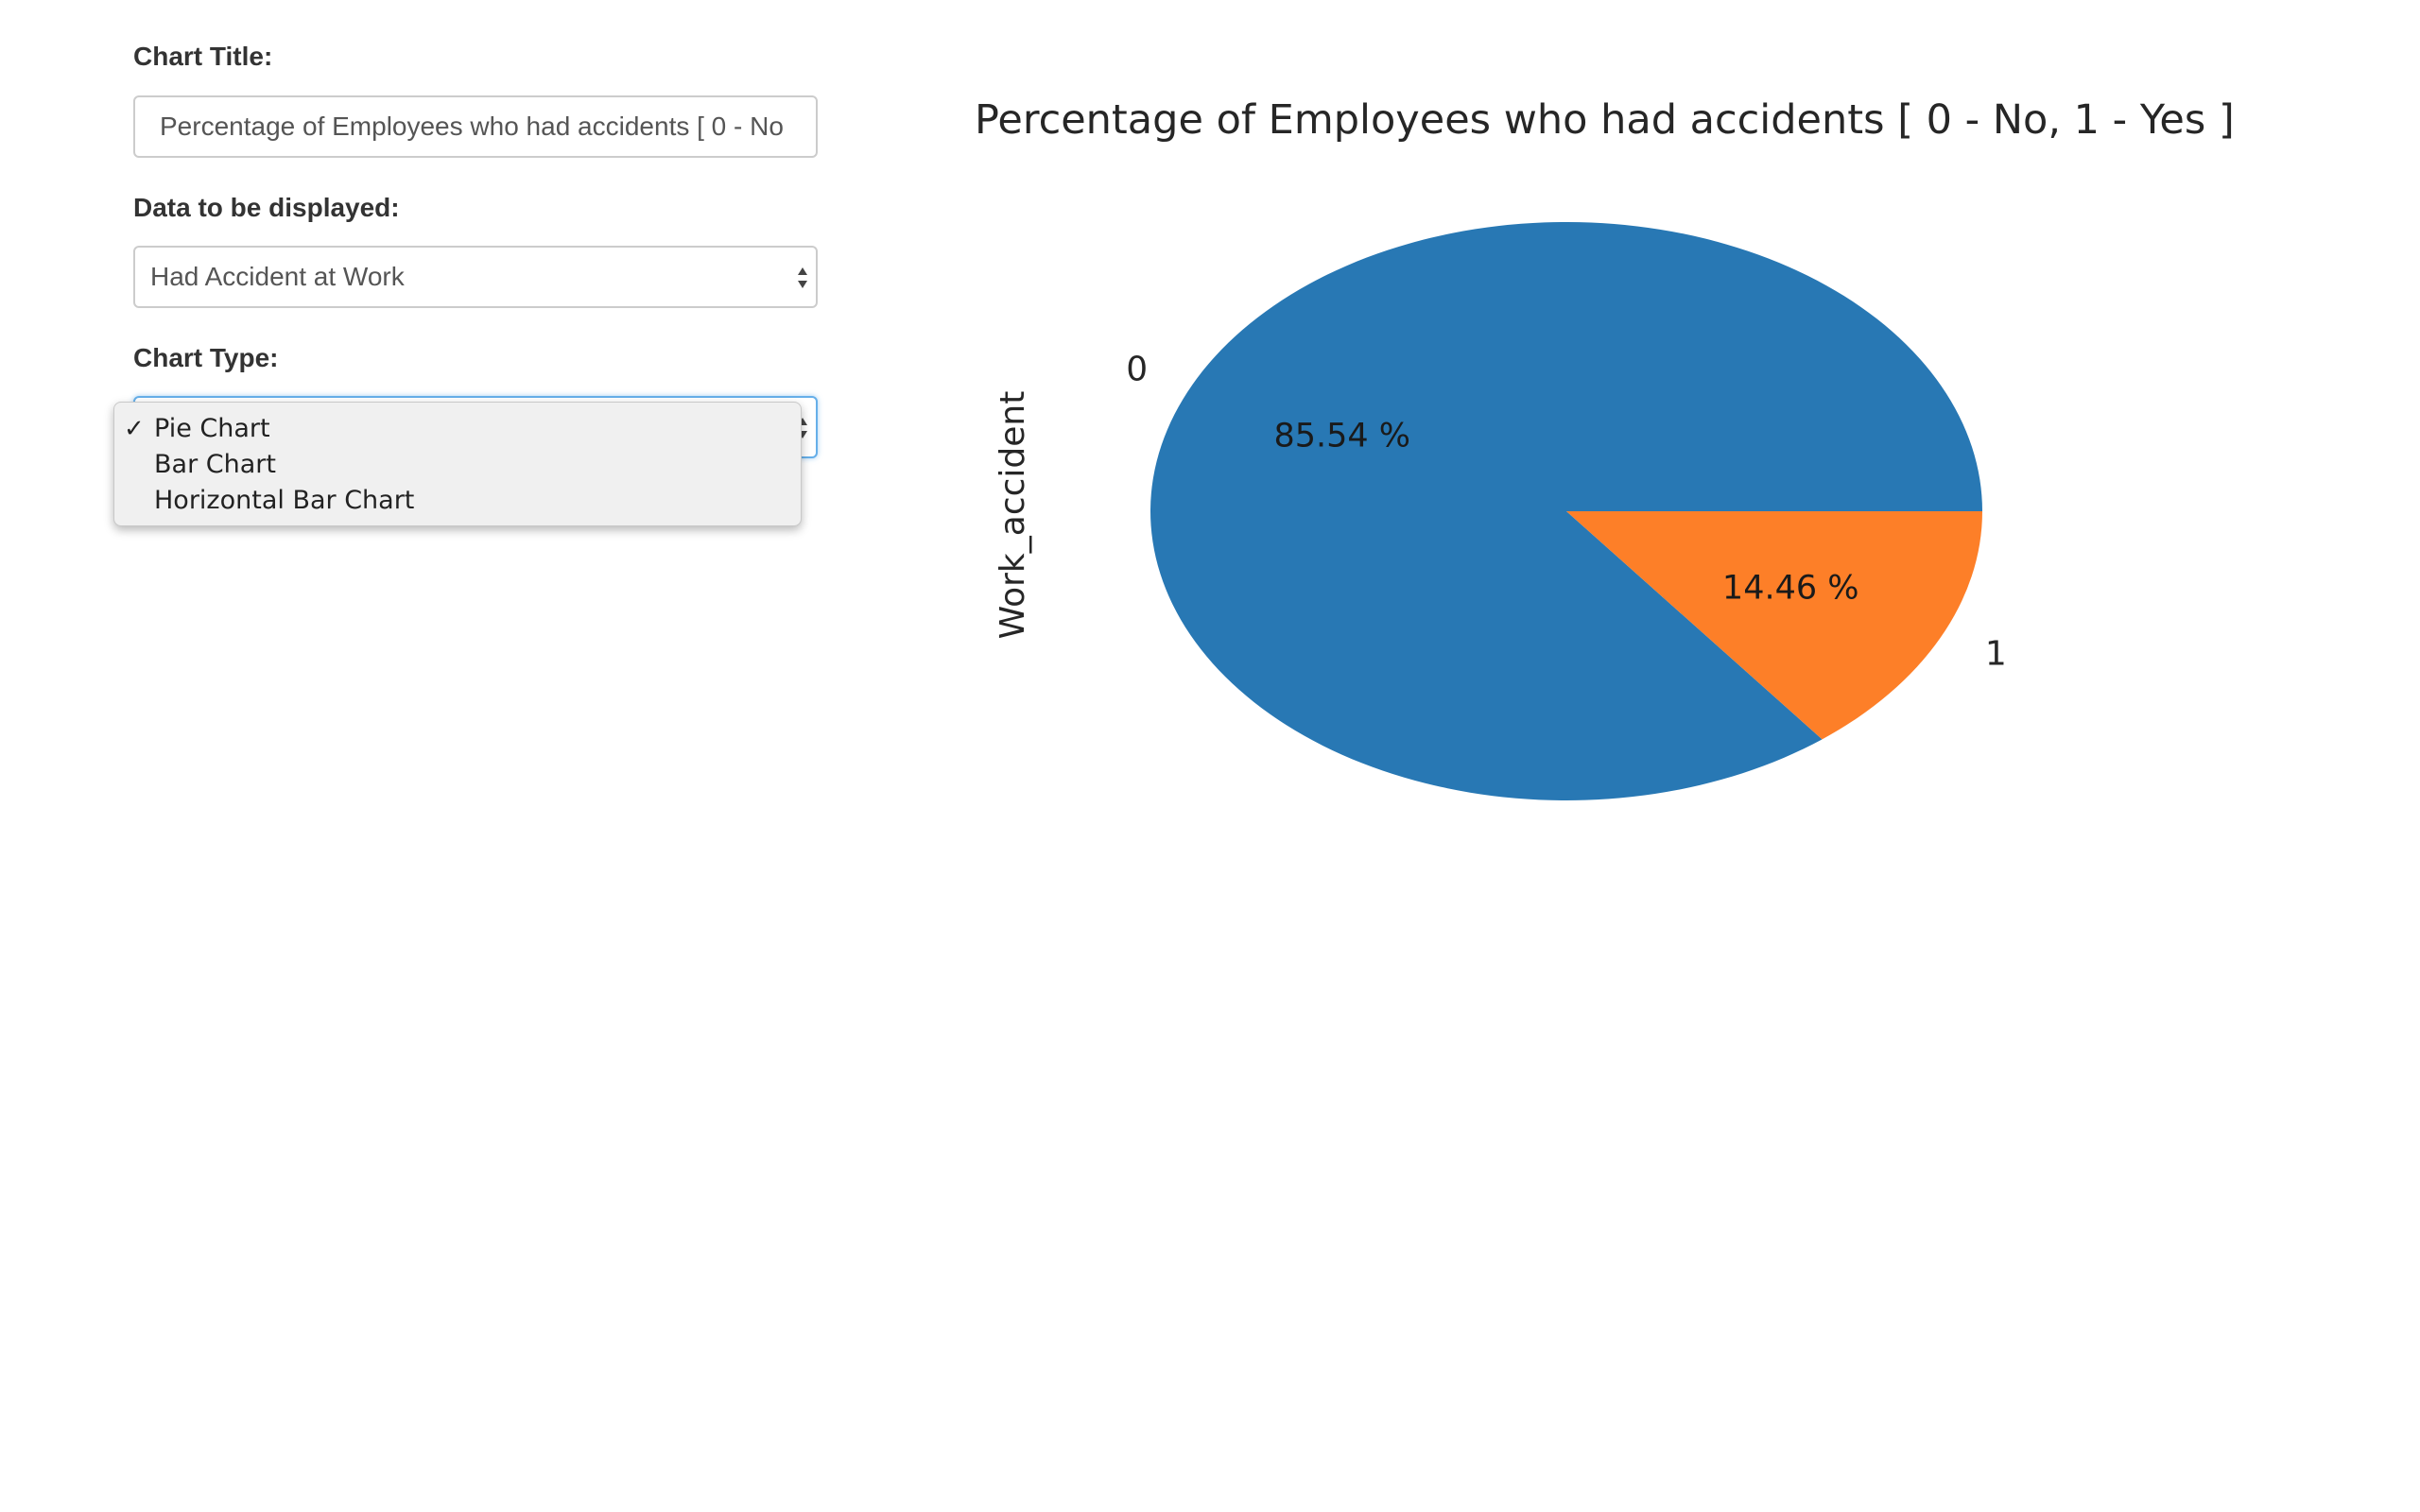  What do you see at coordinates (266, 207) in the screenshot?
I see `data-select-label: Data to be displayed:` at bounding box center [266, 207].